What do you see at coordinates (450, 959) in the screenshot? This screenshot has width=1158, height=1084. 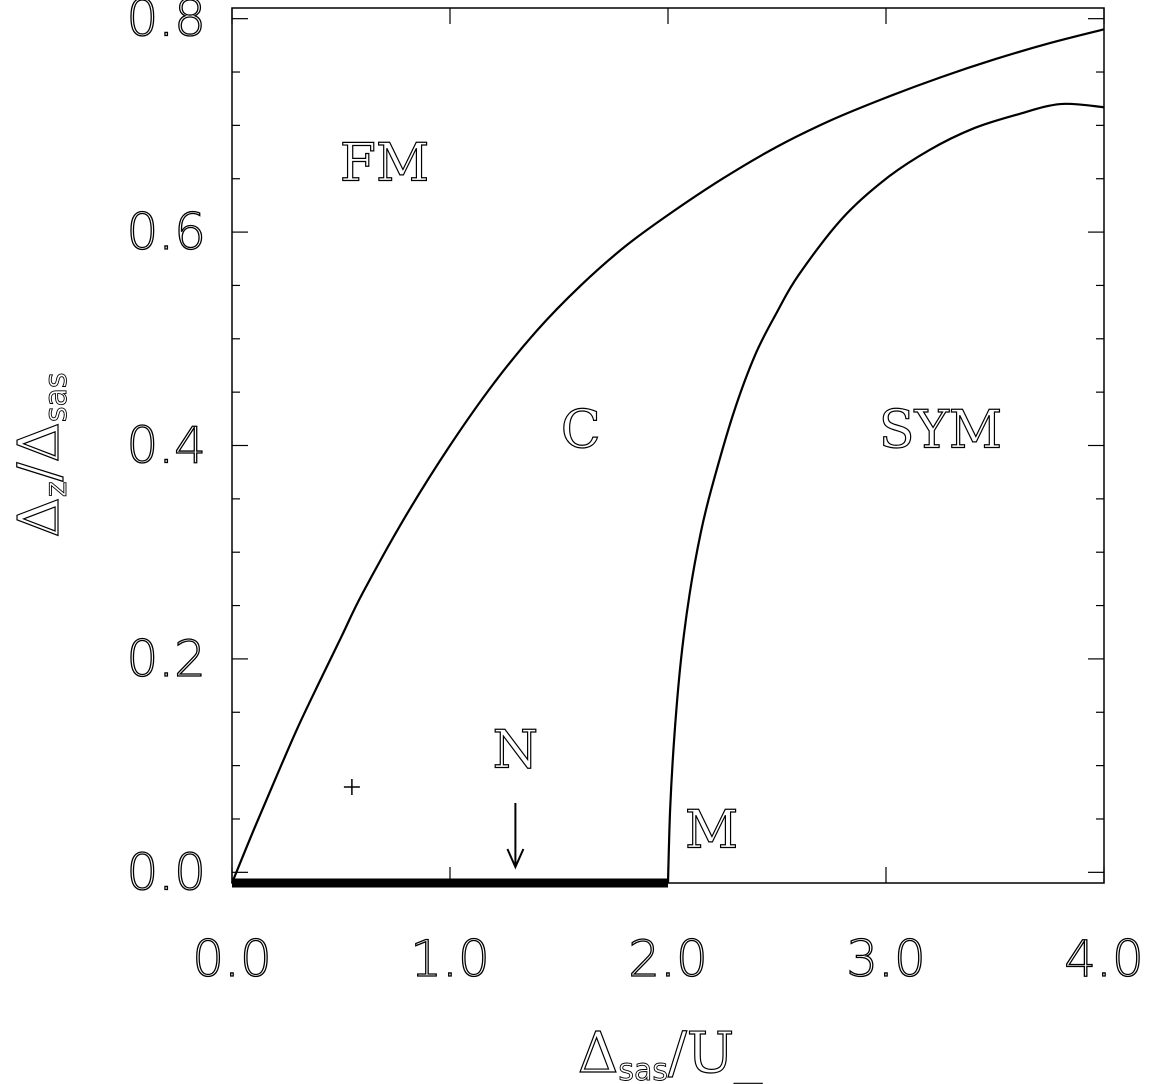 I see `x-tick-label: 1.0` at bounding box center [450, 959].